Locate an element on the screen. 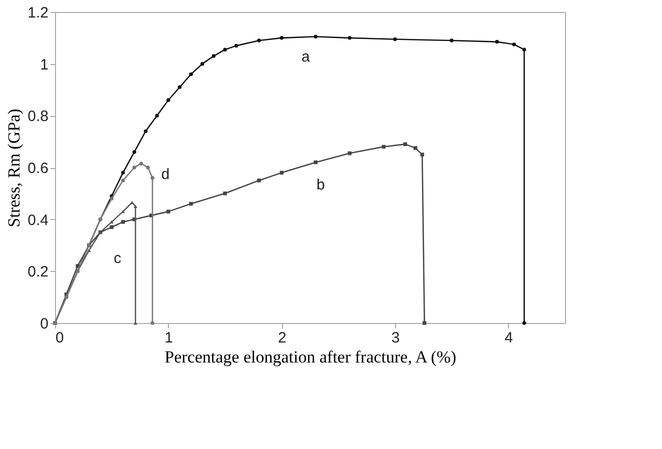 The image size is (662, 449). y-axis-title: Stress, Rm (GPa) is located at coordinates (14, 168).